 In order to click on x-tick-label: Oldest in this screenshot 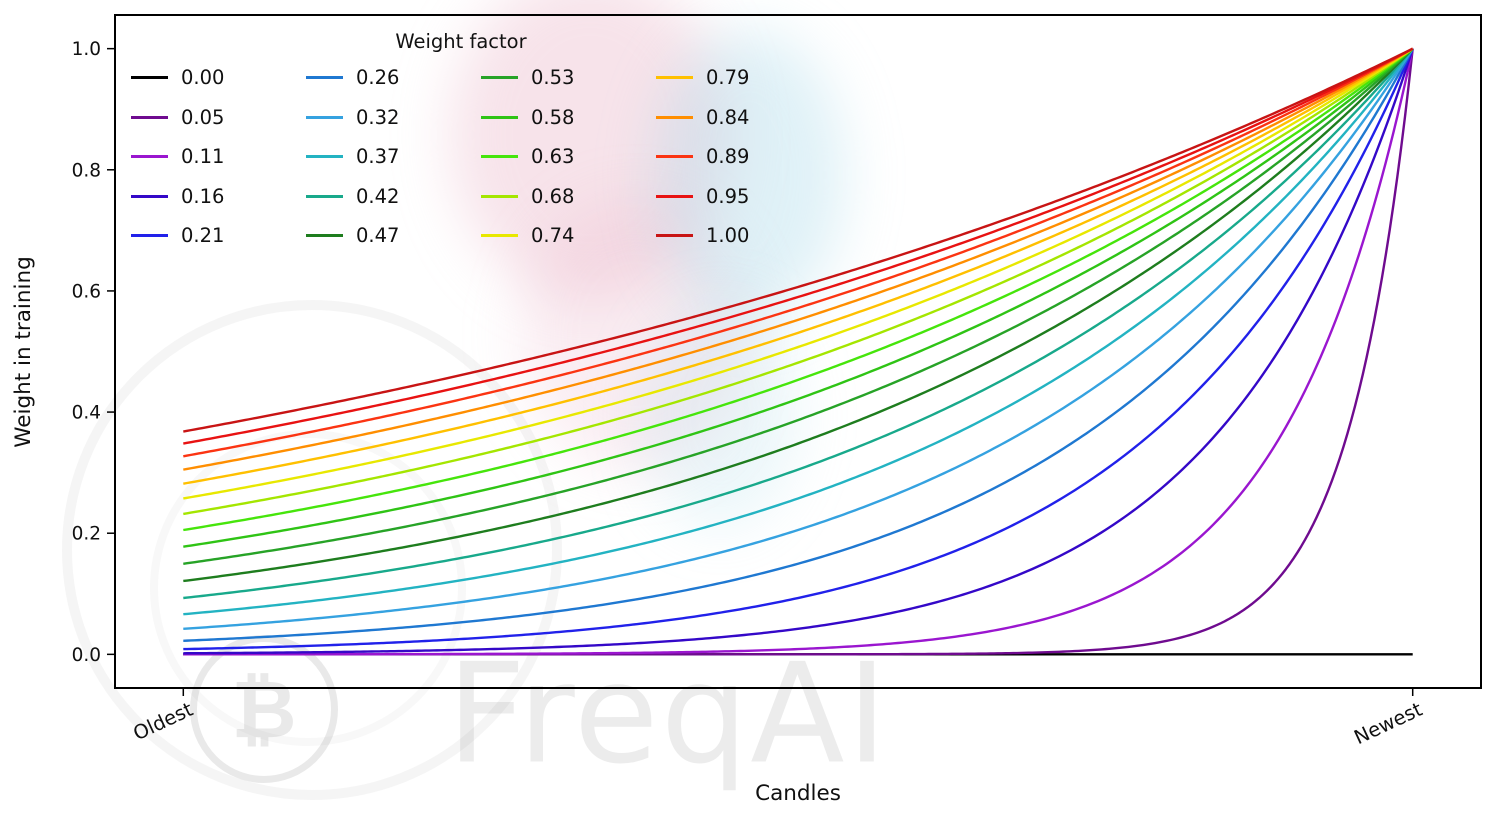, I will do `click(163, 722)`.